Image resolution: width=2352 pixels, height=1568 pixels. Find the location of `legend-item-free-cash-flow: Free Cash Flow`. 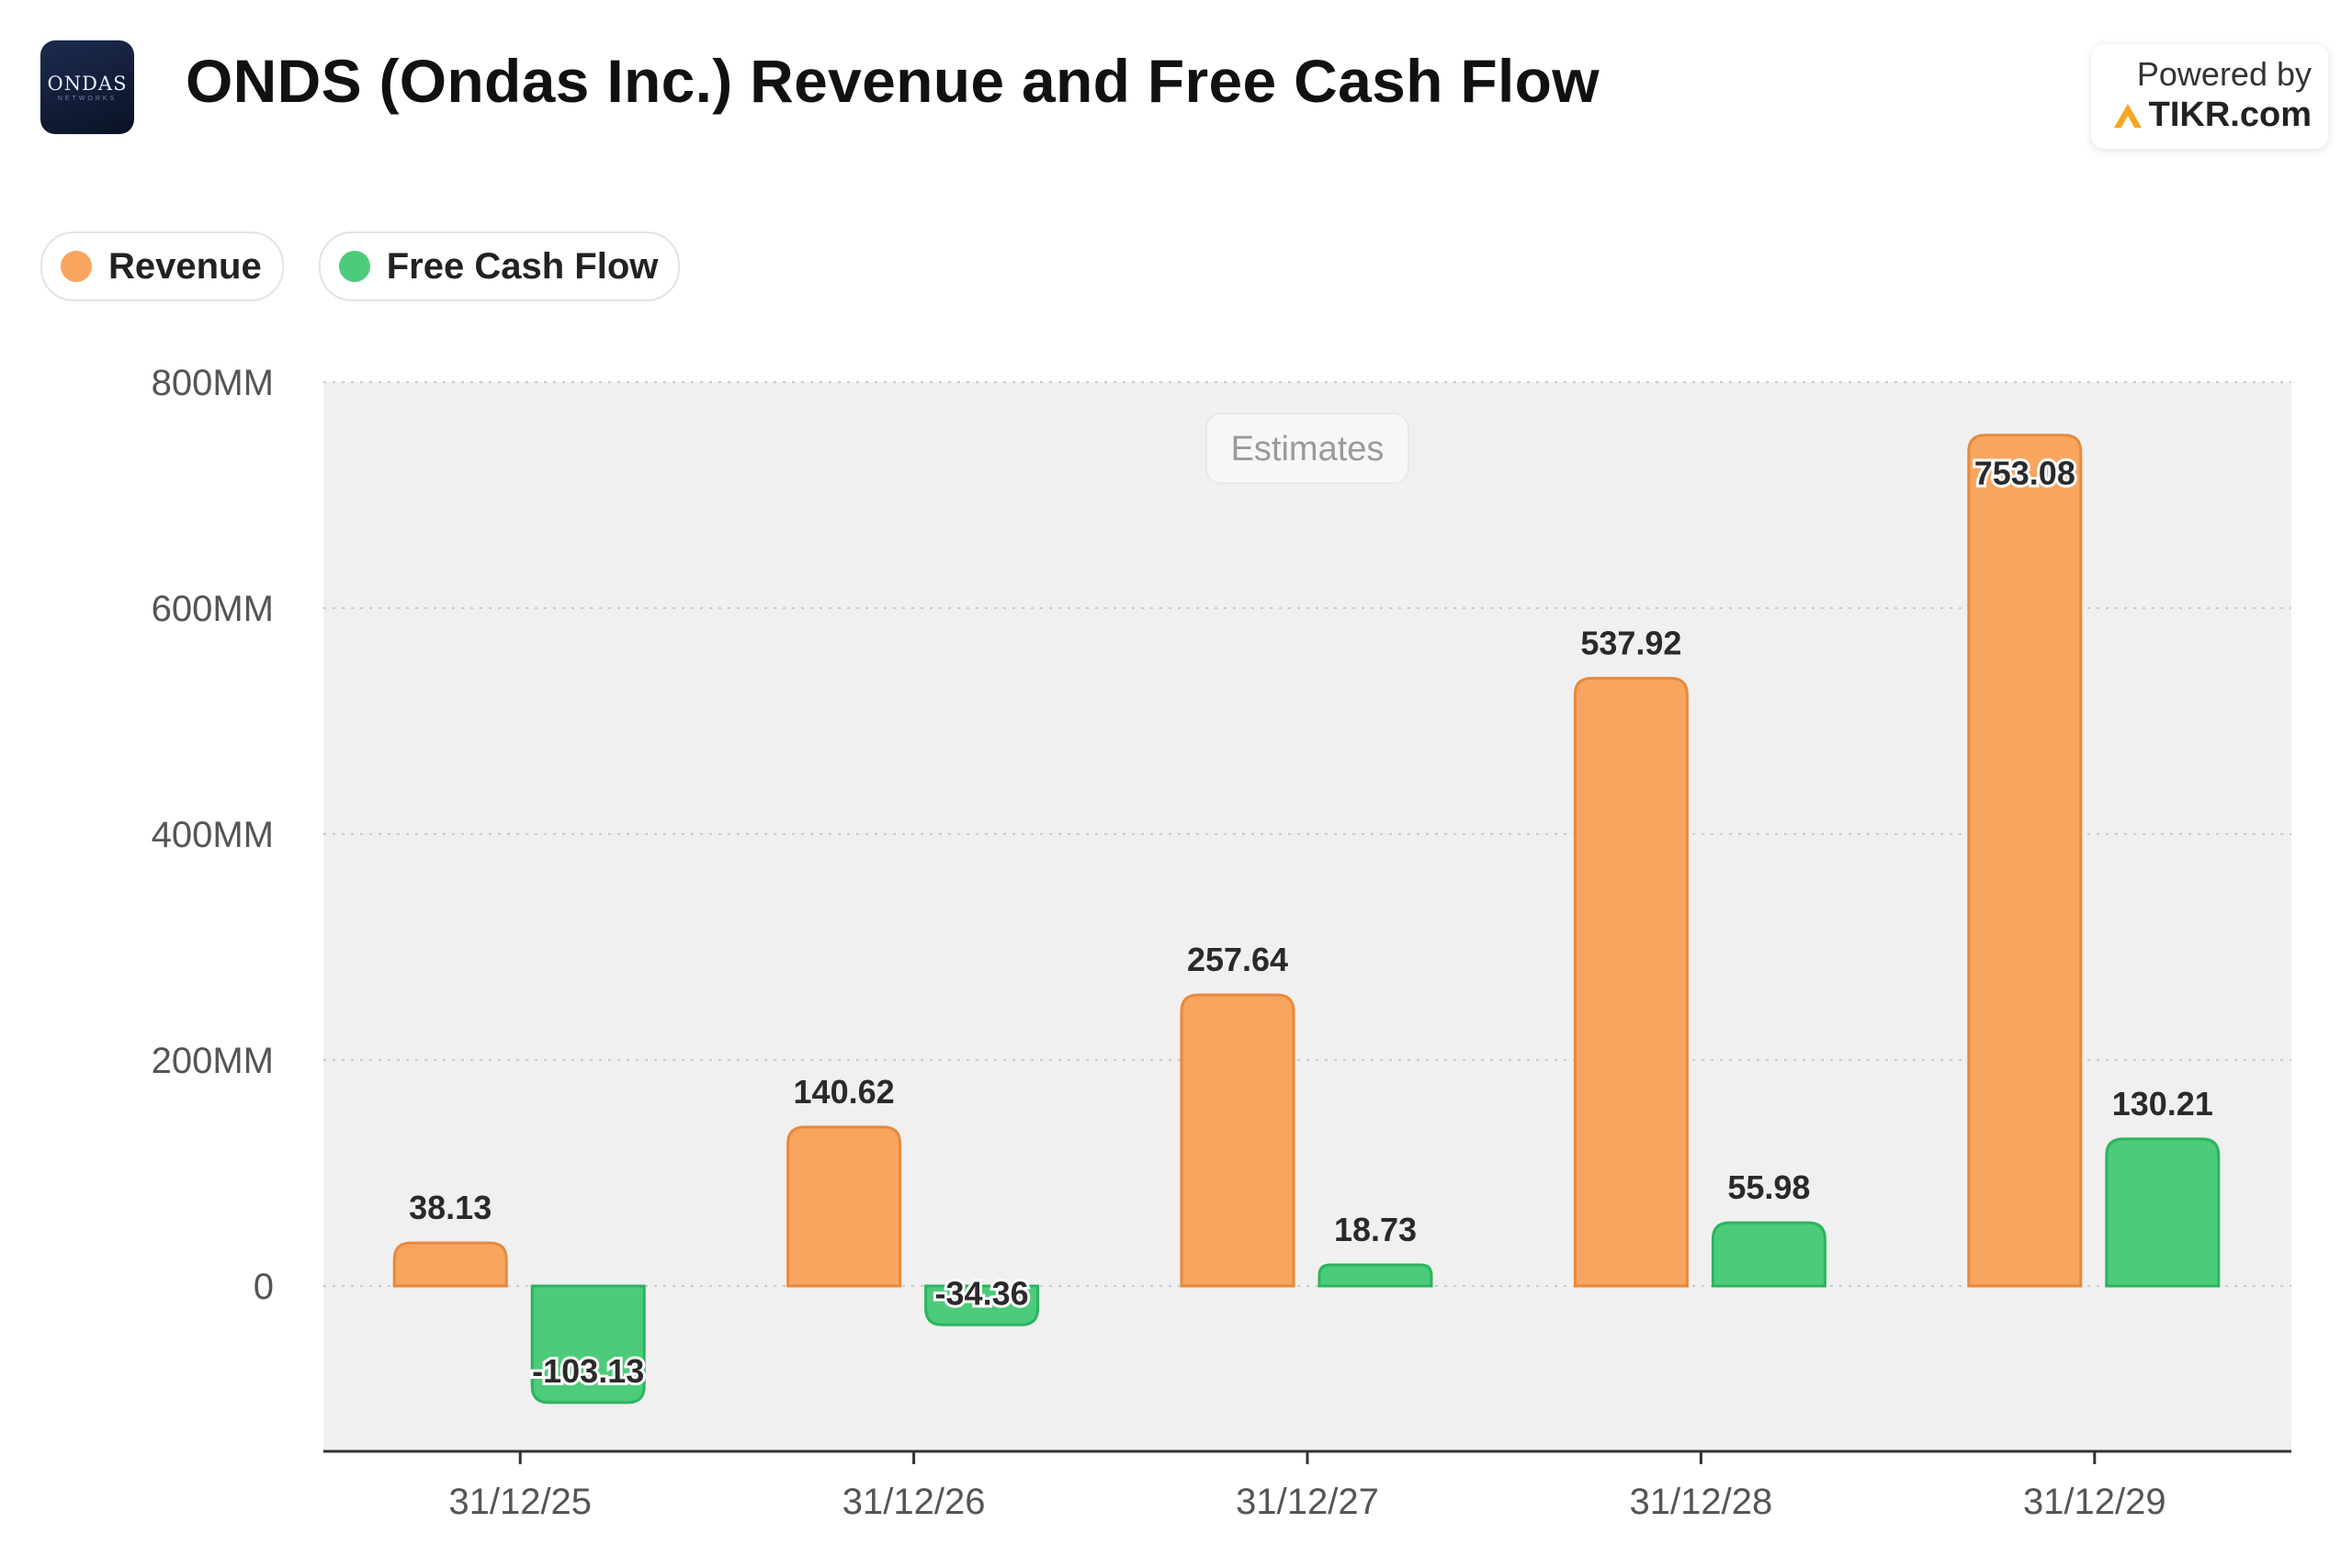

legend-item-free-cash-flow: Free Cash Flow is located at coordinates (500, 266).